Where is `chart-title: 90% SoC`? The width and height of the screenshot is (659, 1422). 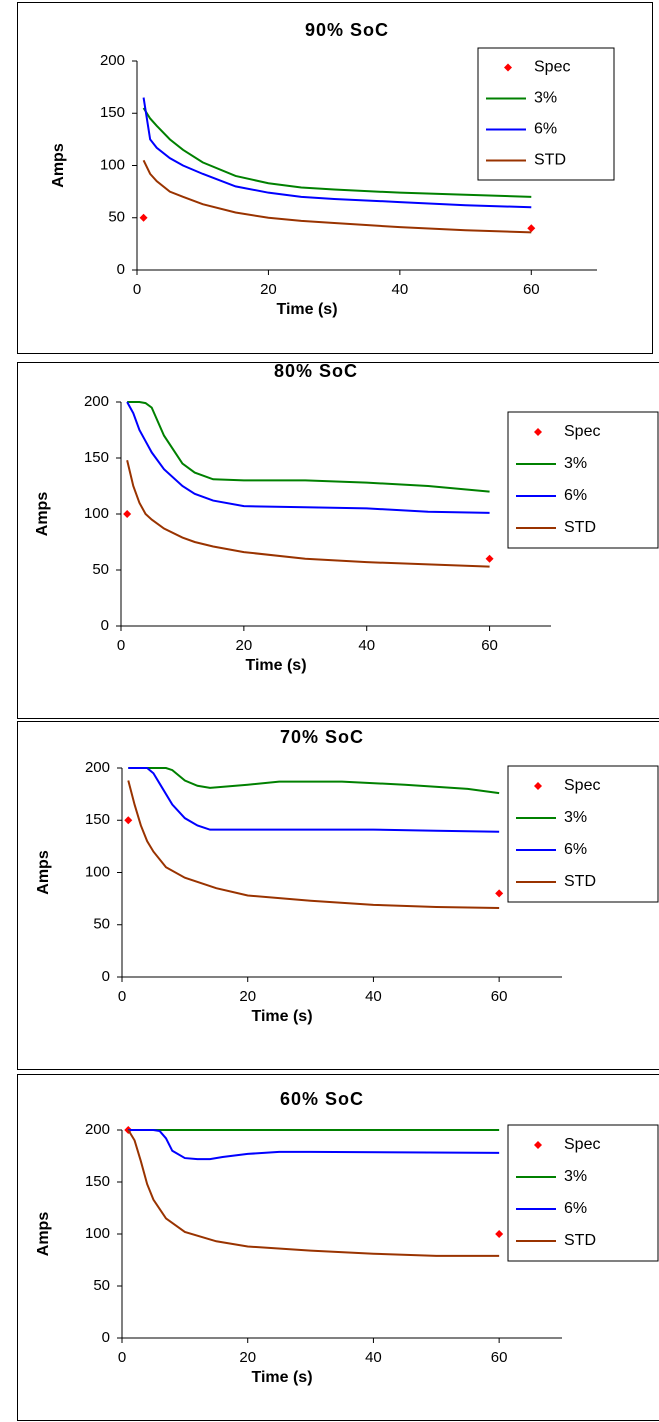
chart-title: 90% SoC is located at coordinates (347, 30).